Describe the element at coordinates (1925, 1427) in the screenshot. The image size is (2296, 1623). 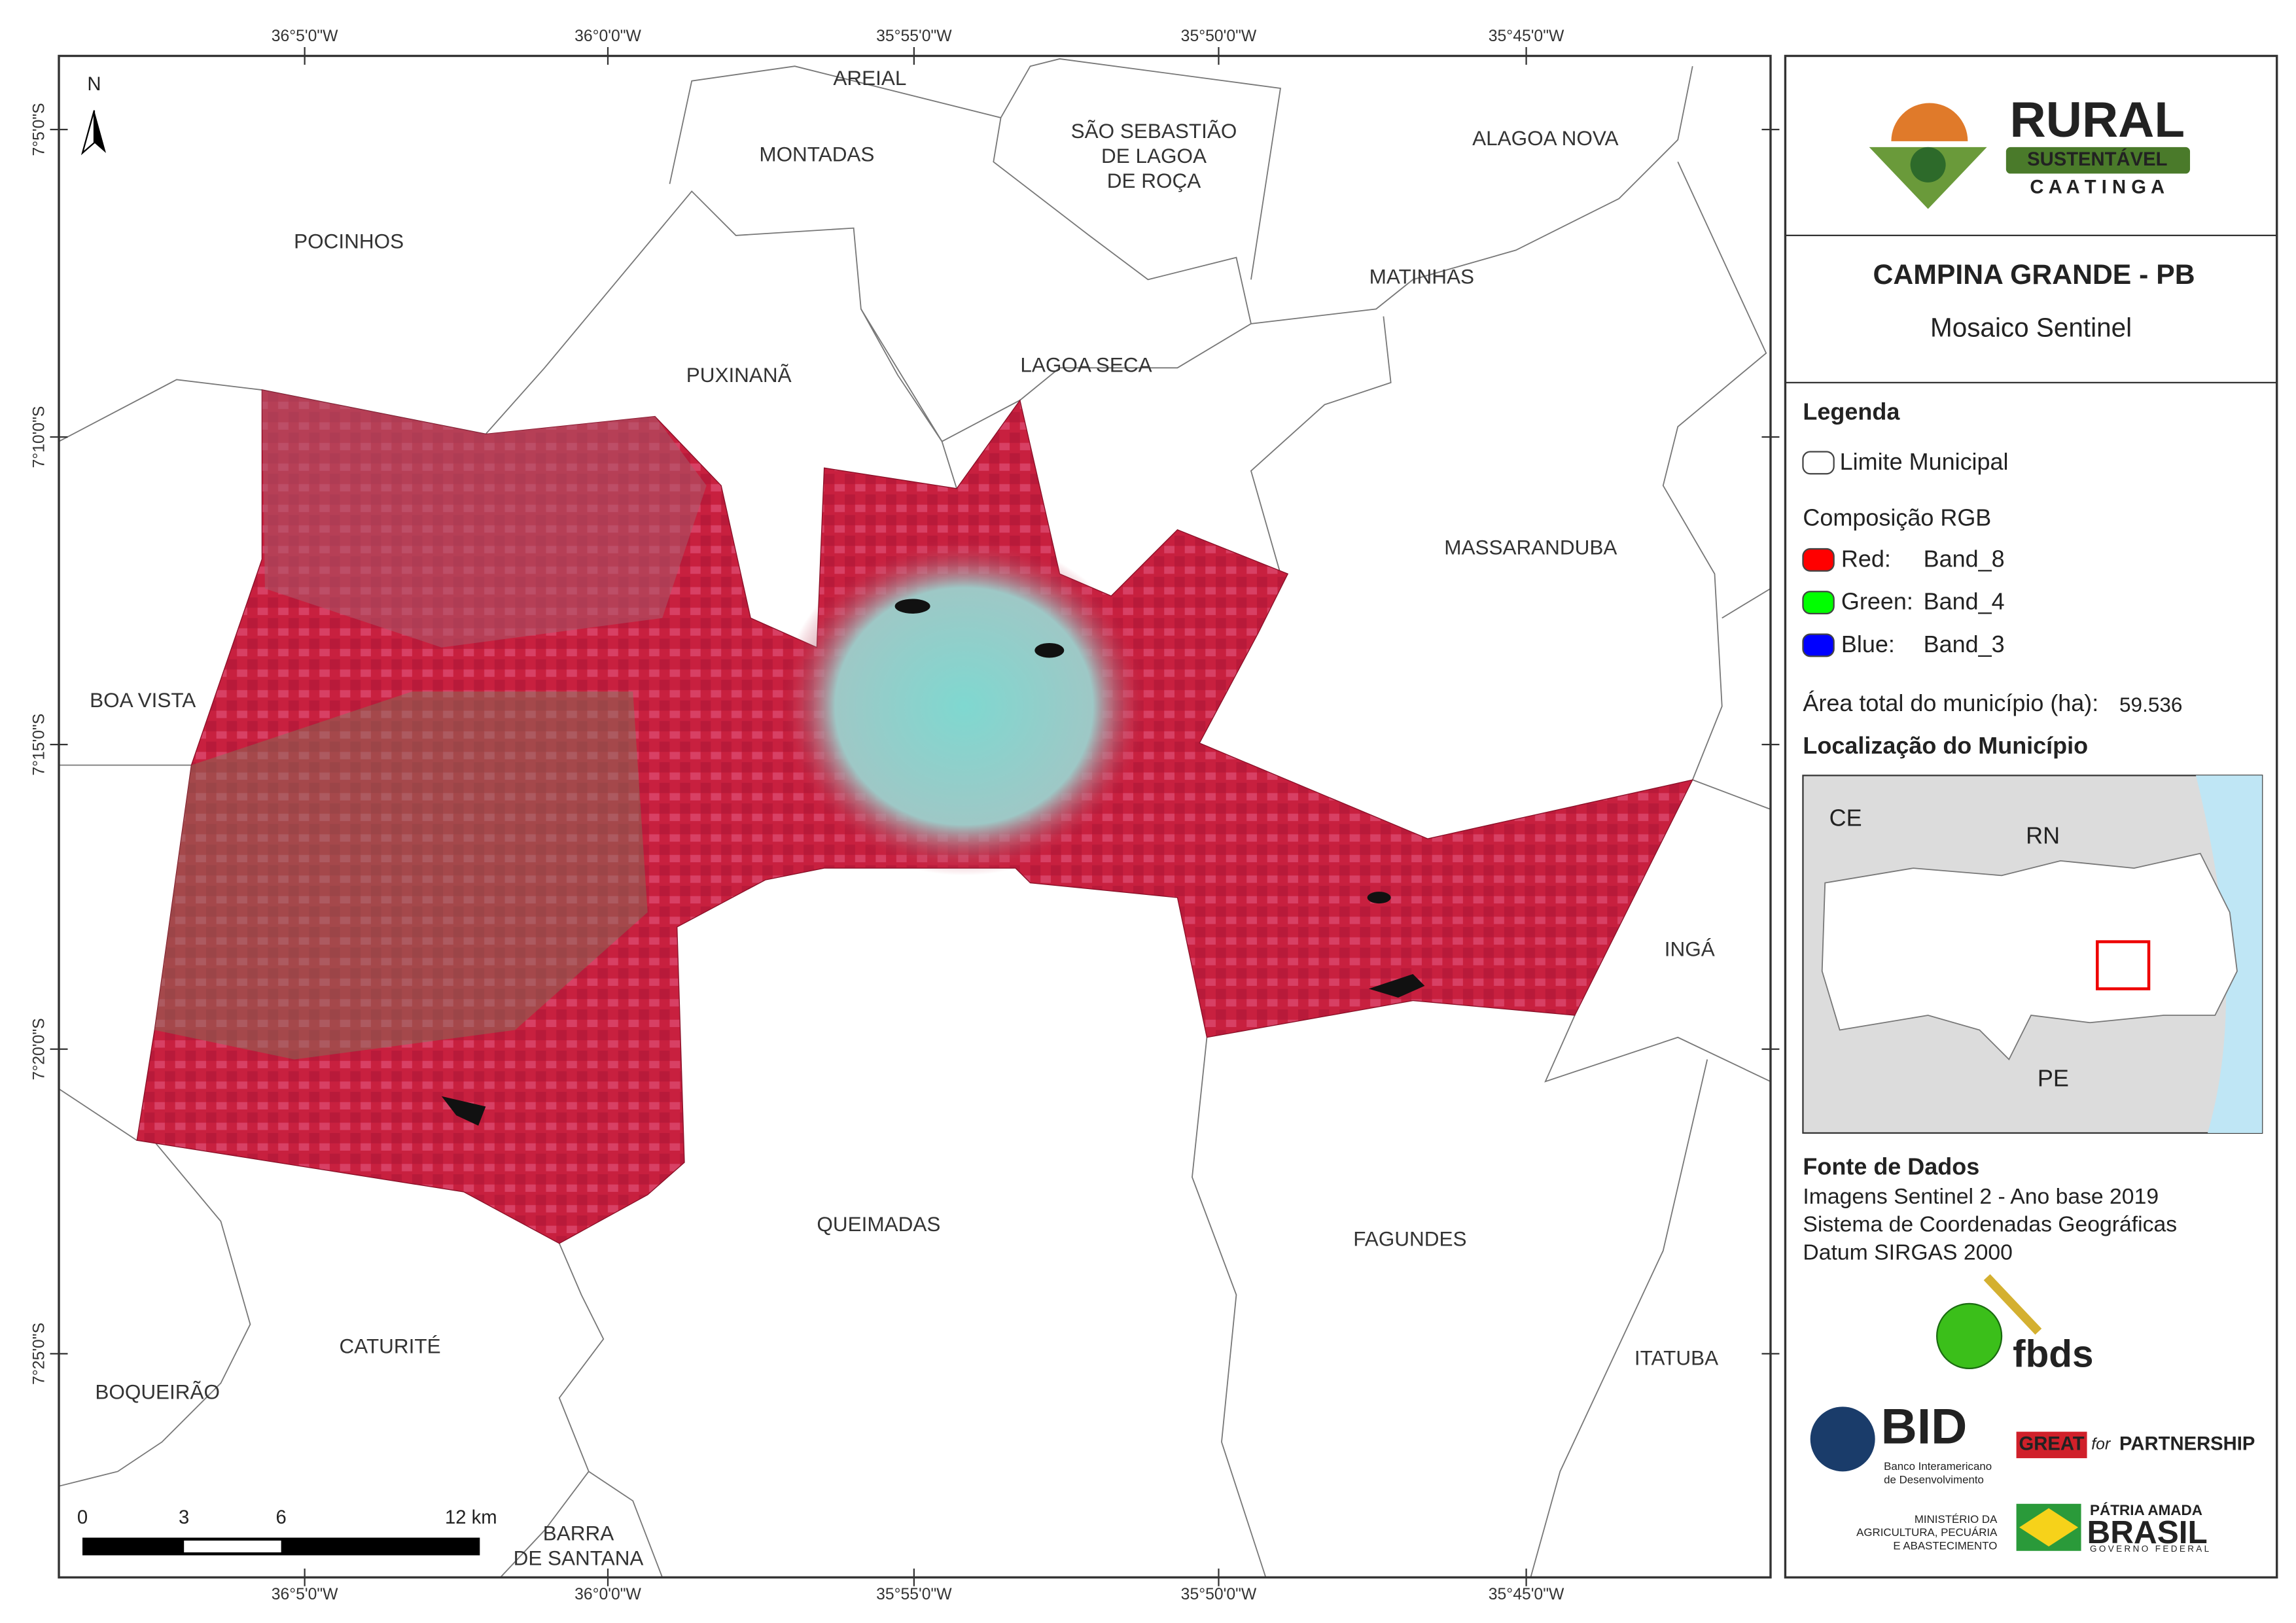
I see `bid-logo-text: BID` at that location.